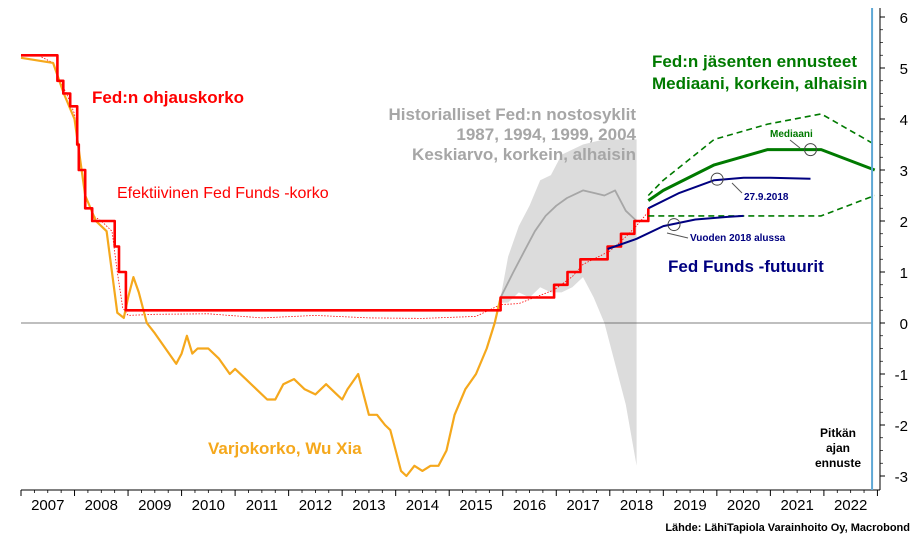 The height and width of the screenshot is (547, 921). What do you see at coordinates (315, 505) in the screenshot?
I see `x-tick-label: 2012` at bounding box center [315, 505].